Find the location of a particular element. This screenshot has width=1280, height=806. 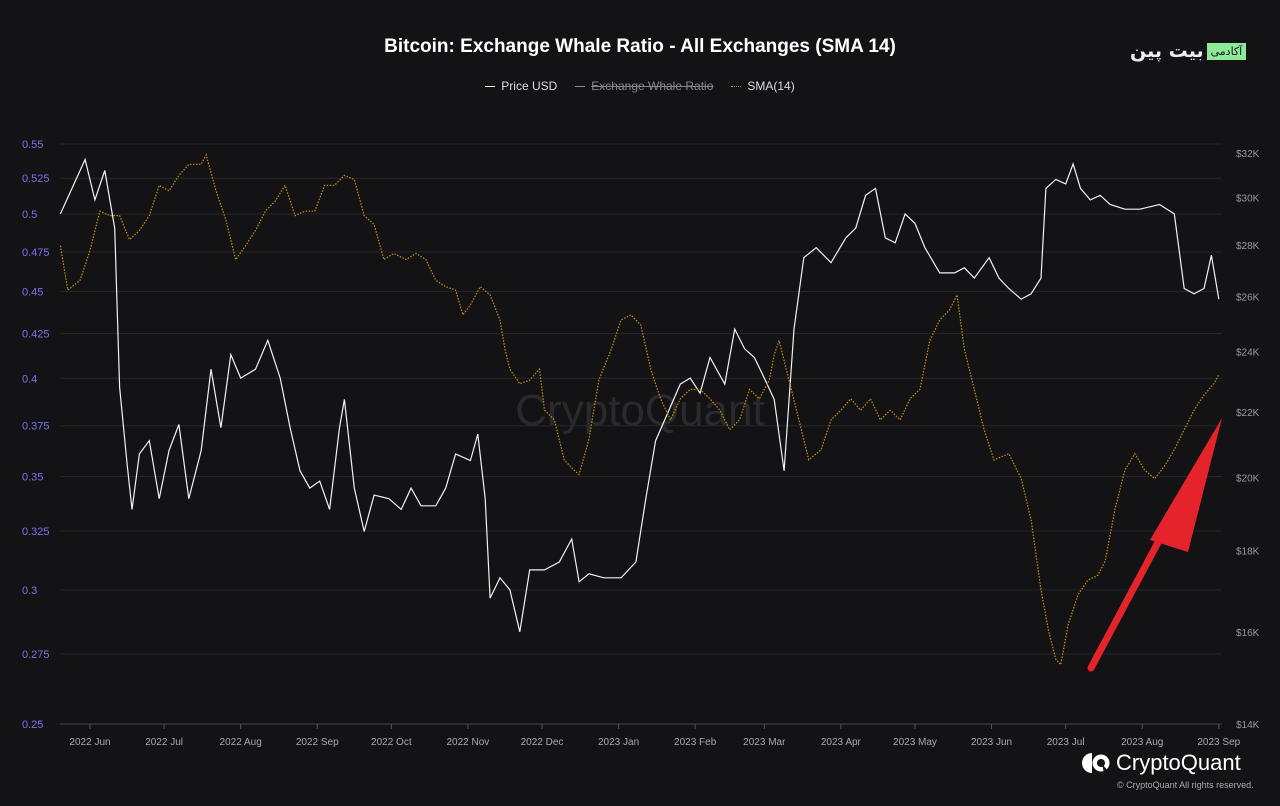

x-axis-tick-label: 2023 Mar is located at coordinates (764, 742).